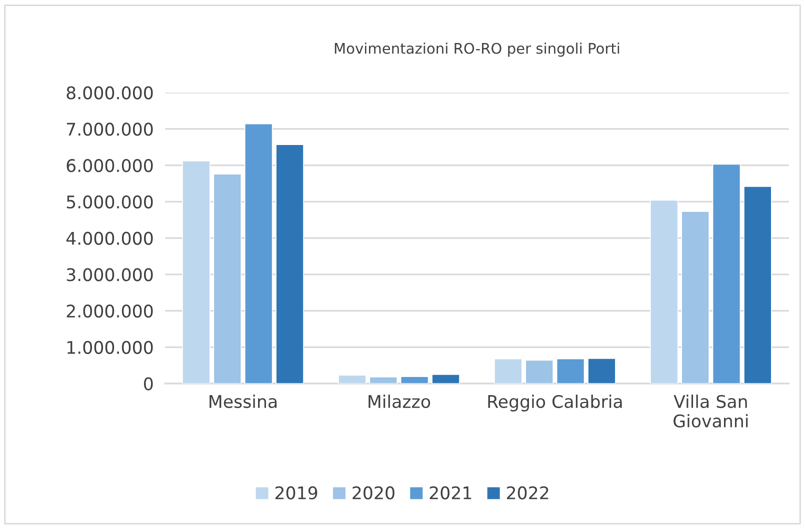 The height and width of the screenshot is (529, 805). Describe the element at coordinates (243, 401) in the screenshot. I see `x-tick-label: Messina` at that location.